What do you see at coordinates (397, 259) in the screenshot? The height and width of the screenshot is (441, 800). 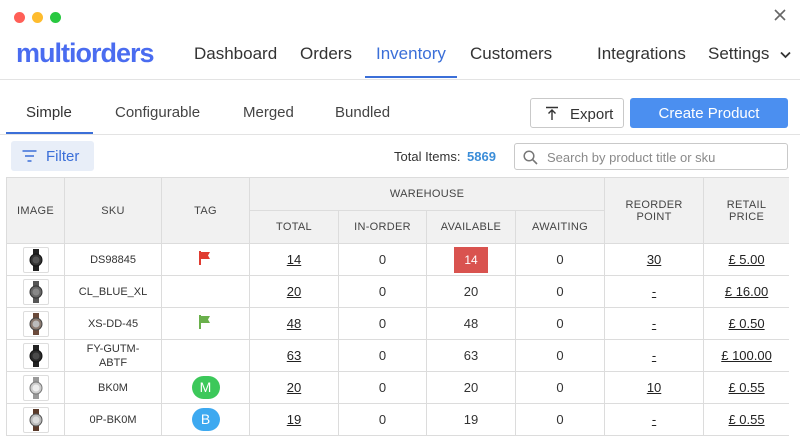 I see `table-row: DS98845 14 0 14 0 30 £ 5.00` at bounding box center [397, 259].